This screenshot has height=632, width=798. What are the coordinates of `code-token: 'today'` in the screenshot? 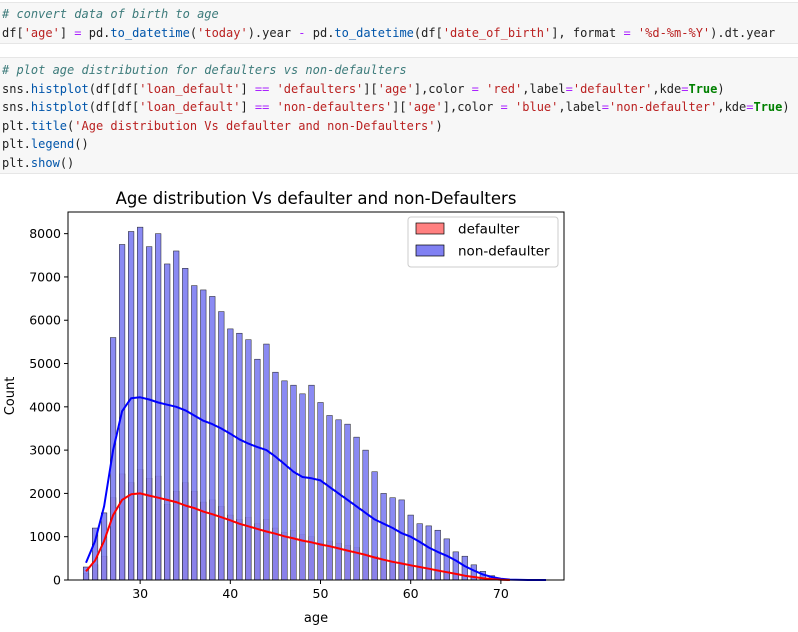 It's located at (222, 32).